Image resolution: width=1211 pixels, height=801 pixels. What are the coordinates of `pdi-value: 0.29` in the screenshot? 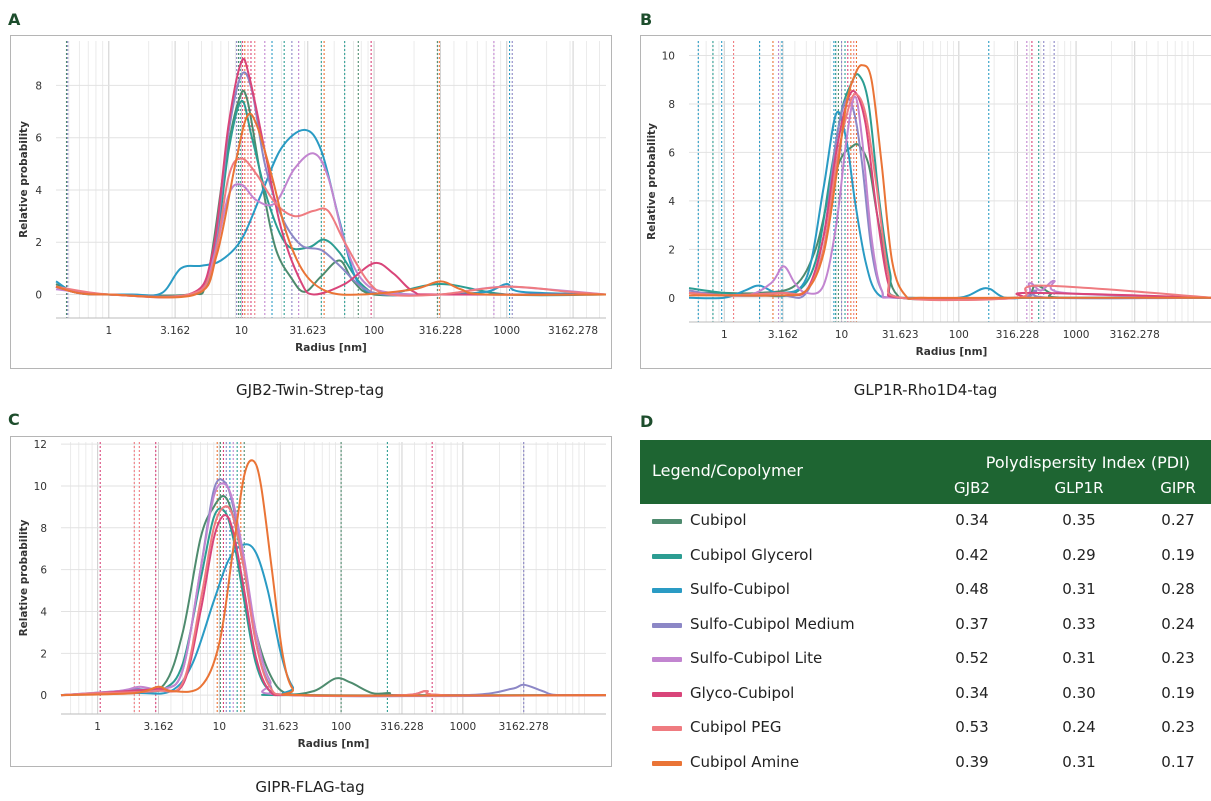 It's located at (1079, 554).